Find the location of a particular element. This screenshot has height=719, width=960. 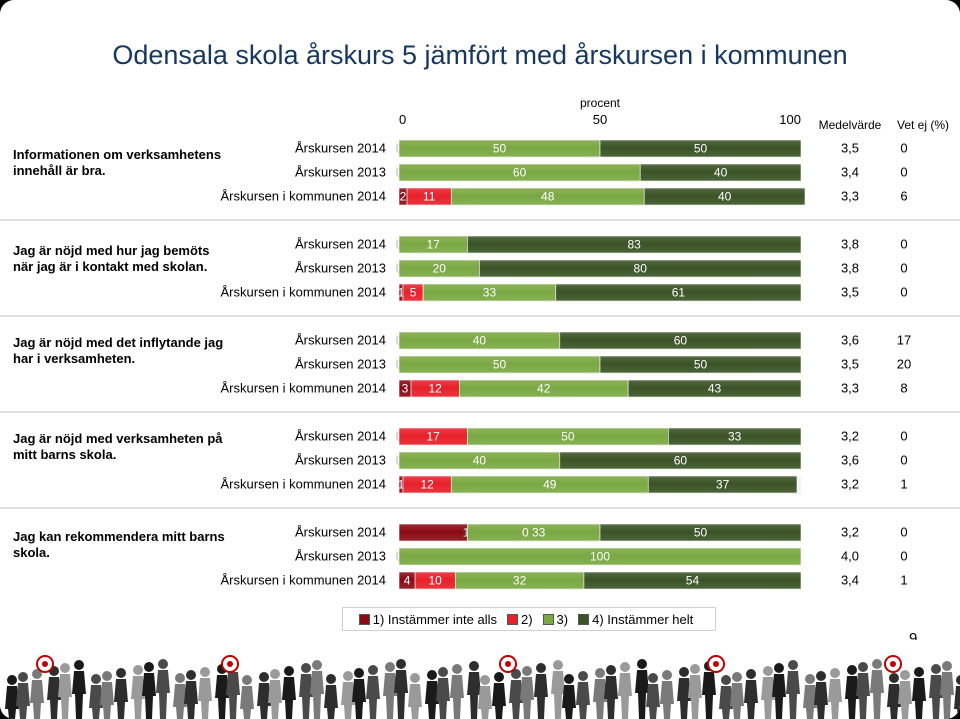

bar-data-label: 17 is located at coordinates (433, 245).